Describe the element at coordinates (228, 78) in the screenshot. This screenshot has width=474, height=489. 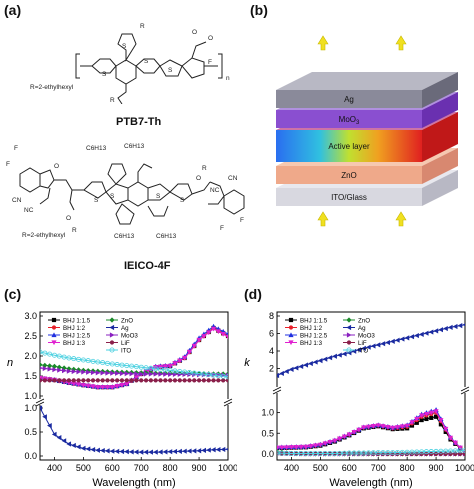
I see `svg-text: n` at that location.